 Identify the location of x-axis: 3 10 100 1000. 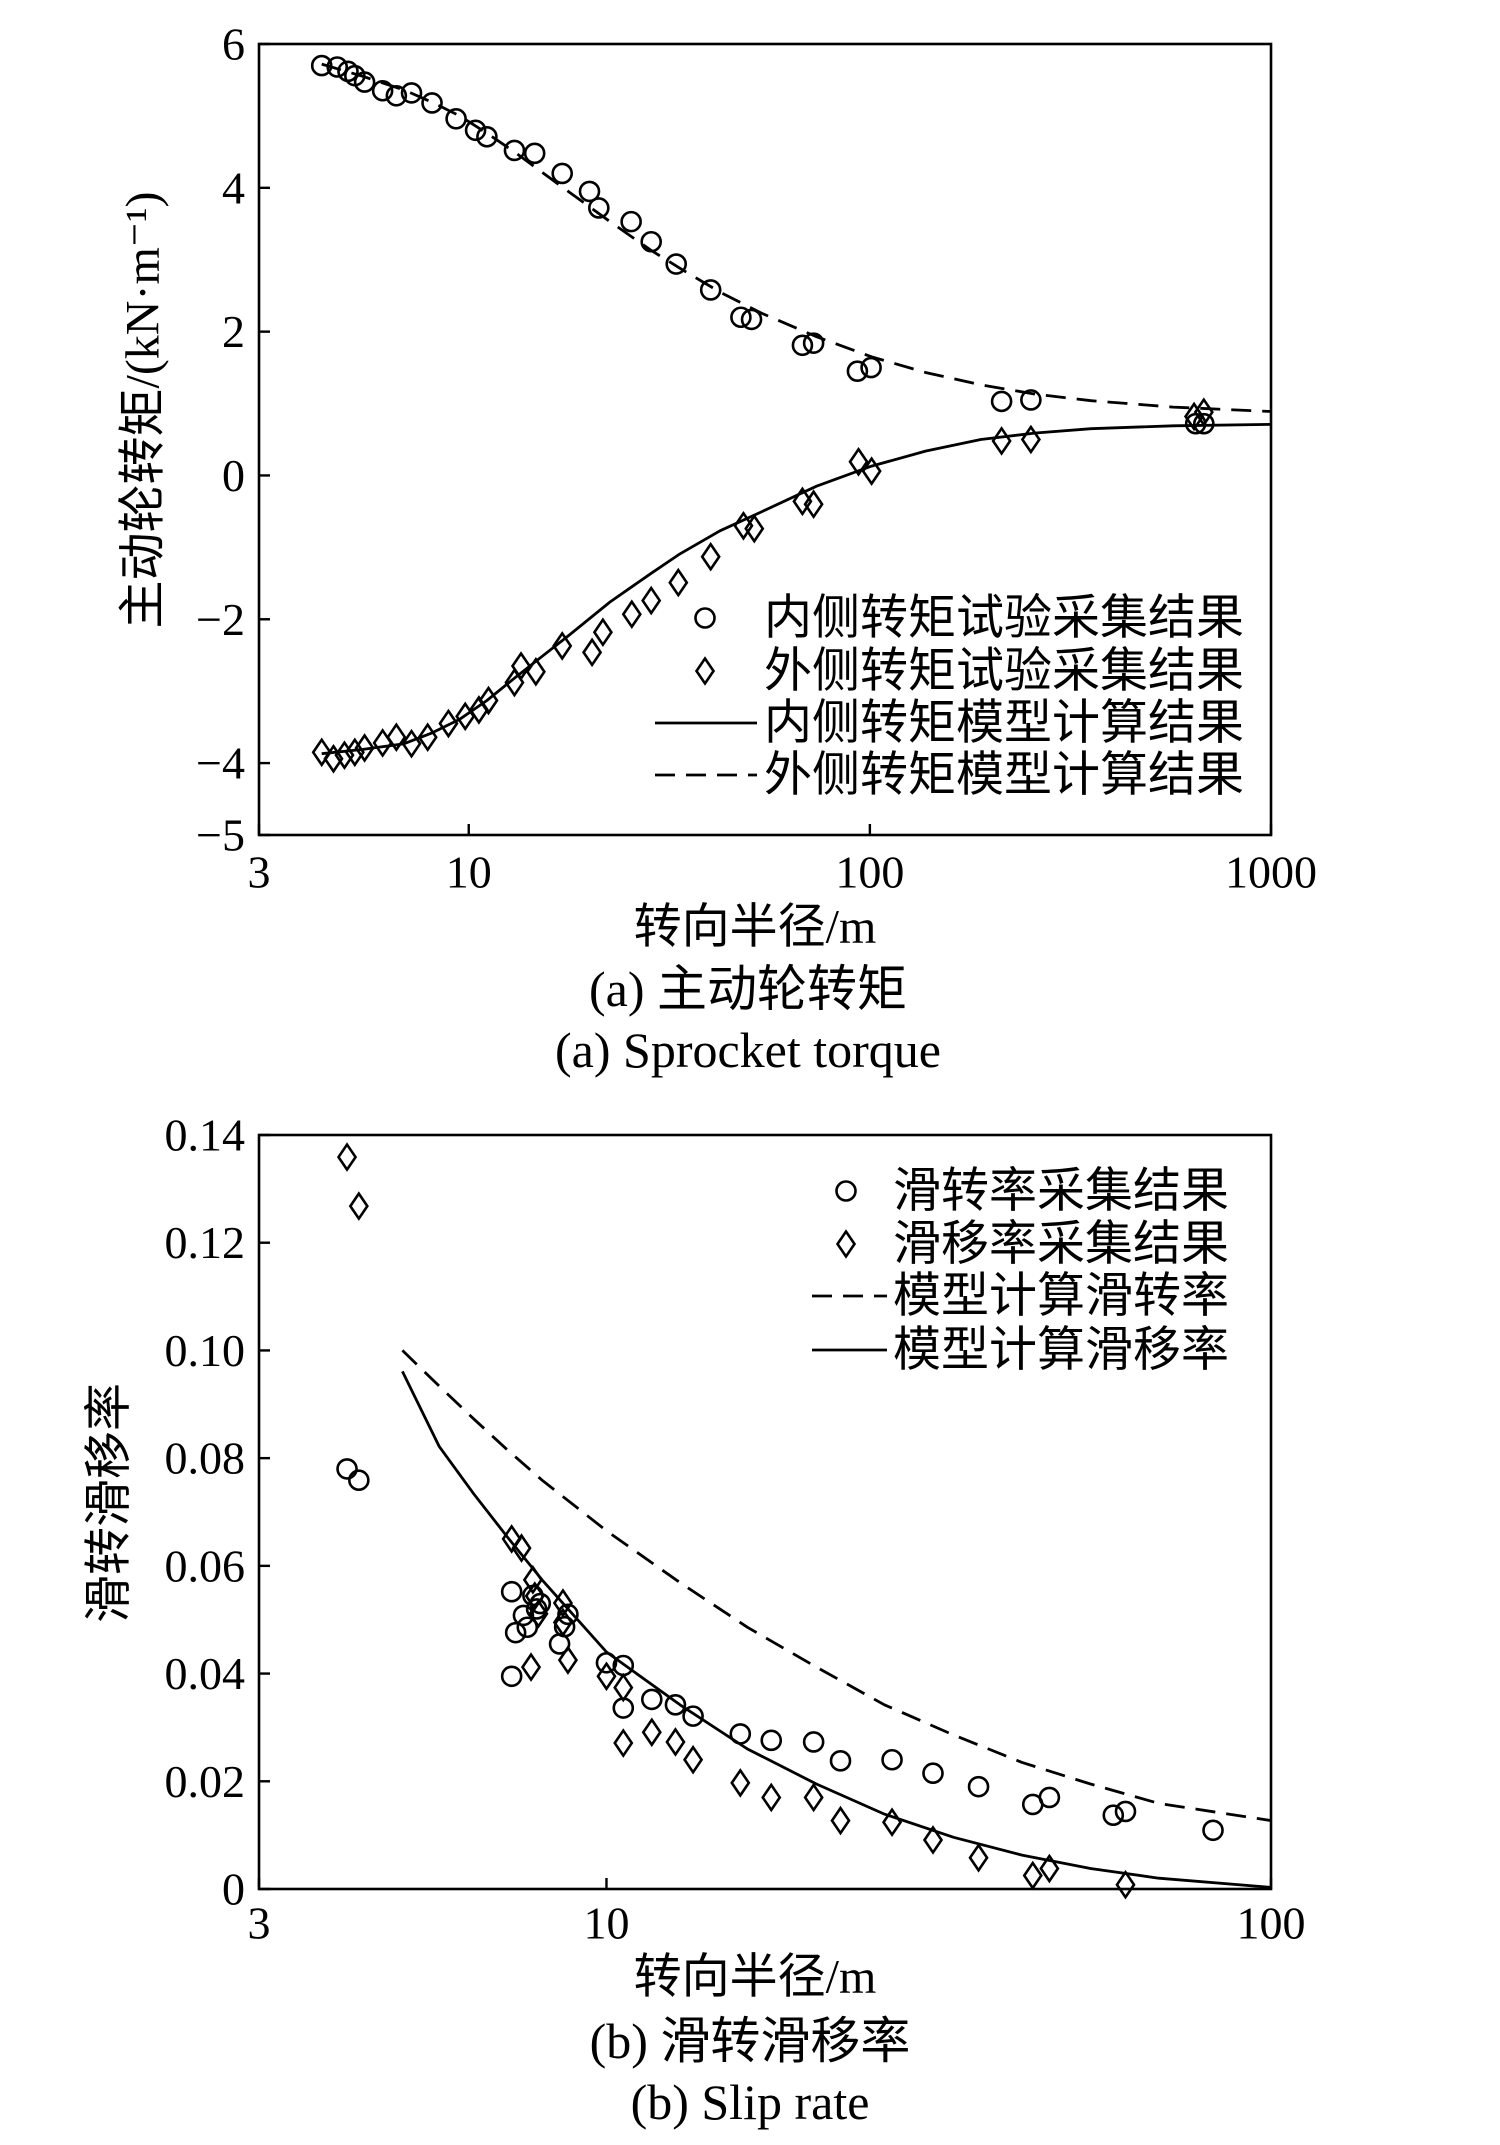
(782, 861).